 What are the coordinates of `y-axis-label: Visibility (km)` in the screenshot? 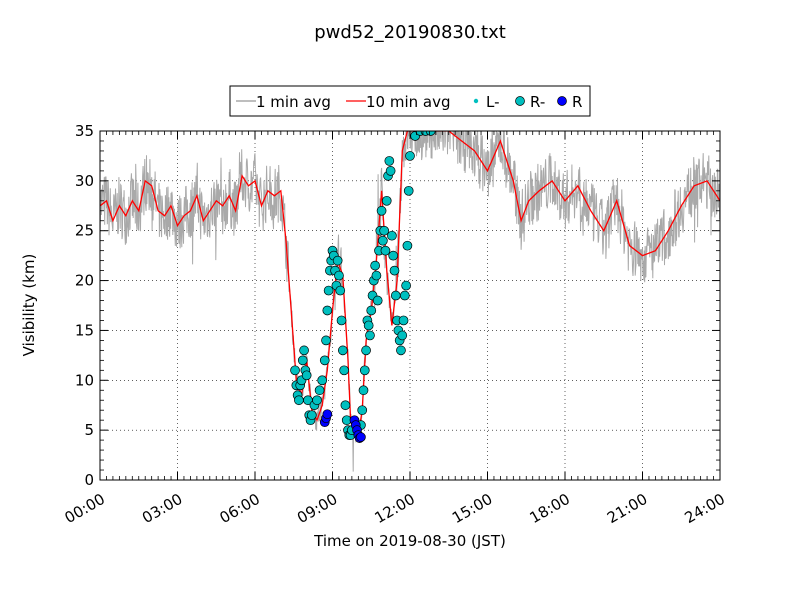 It's located at (29, 305).